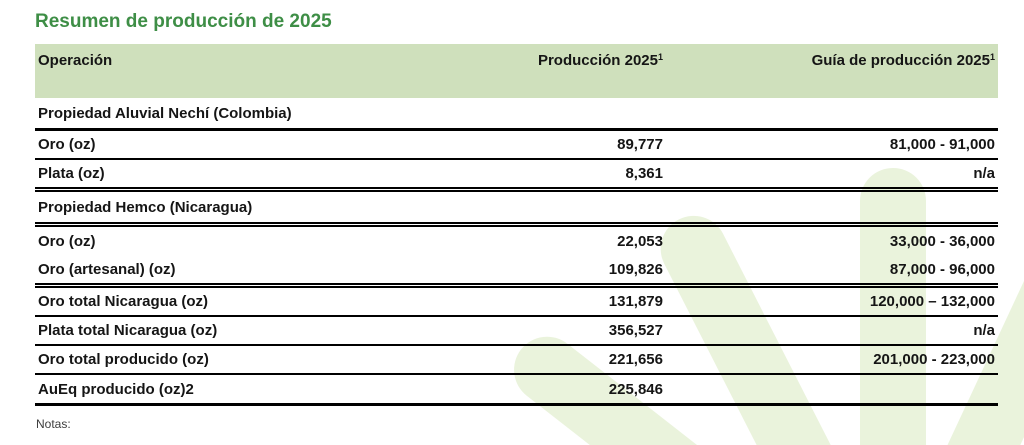 Image resolution: width=1024 pixels, height=445 pixels. What do you see at coordinates (264, 75) in the screenshot?
I see `column-header-operacion: Operación` at bounding box center [264, 75].